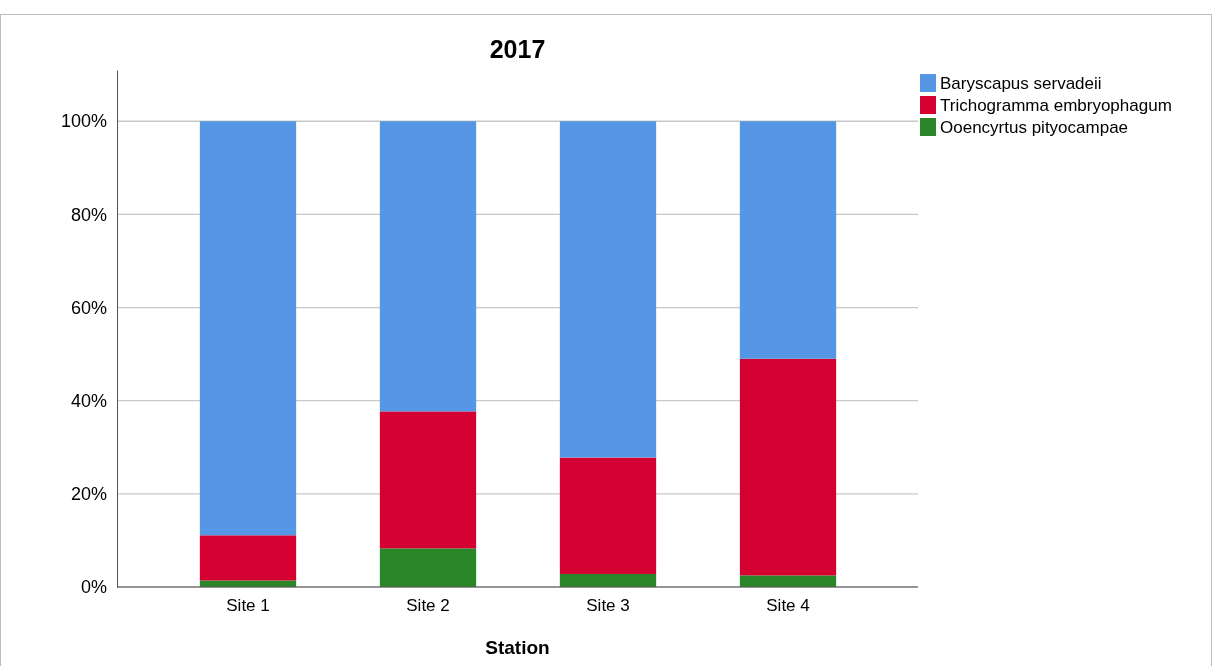 This screenshot has width=1213, height=666. Describe the element at coordinates (88, 400) in the screenshot. I see `y-tick-label: 40%` at that location.